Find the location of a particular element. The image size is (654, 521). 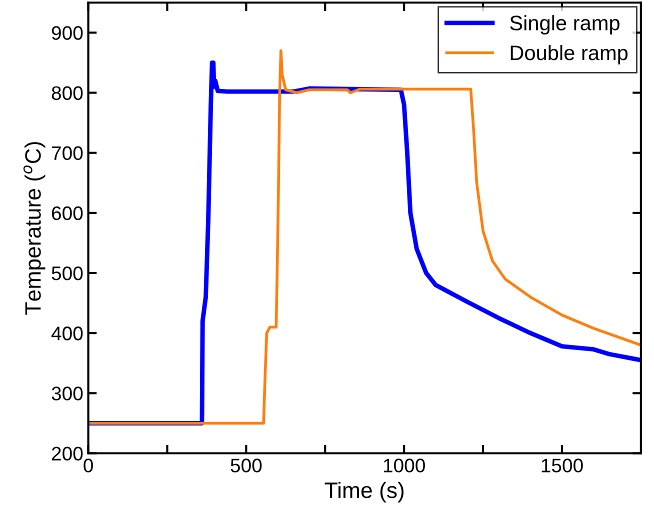

y-tick-label: 200 is located at coordinates (67, 453).